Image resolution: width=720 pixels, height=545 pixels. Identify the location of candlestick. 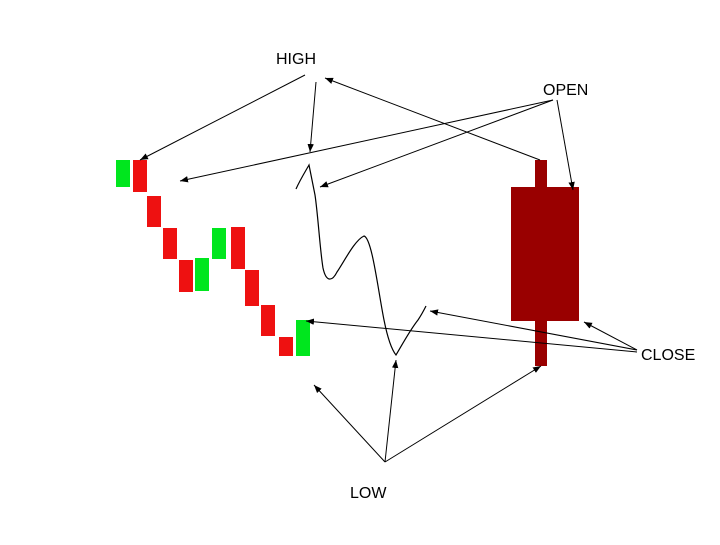
(545, 263).